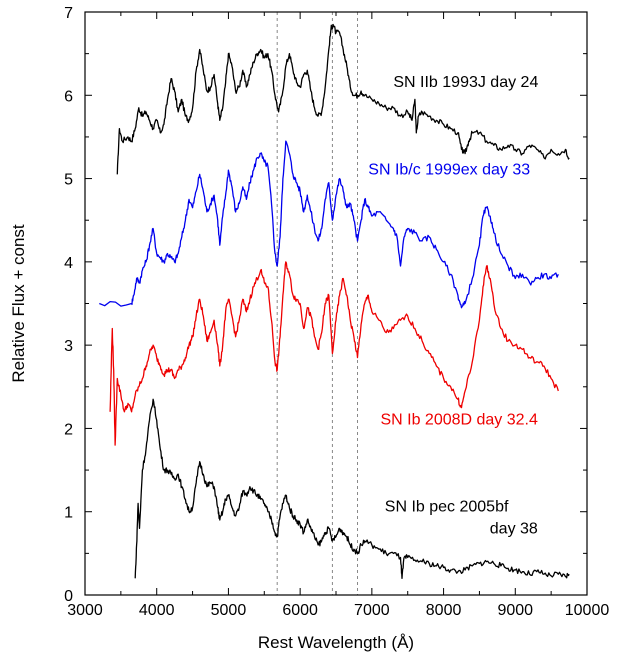  Describe the element at coordinates (449, 169) in the screenshot. I see `series-label: SN Ib/c 1999ex day 33` at that location.